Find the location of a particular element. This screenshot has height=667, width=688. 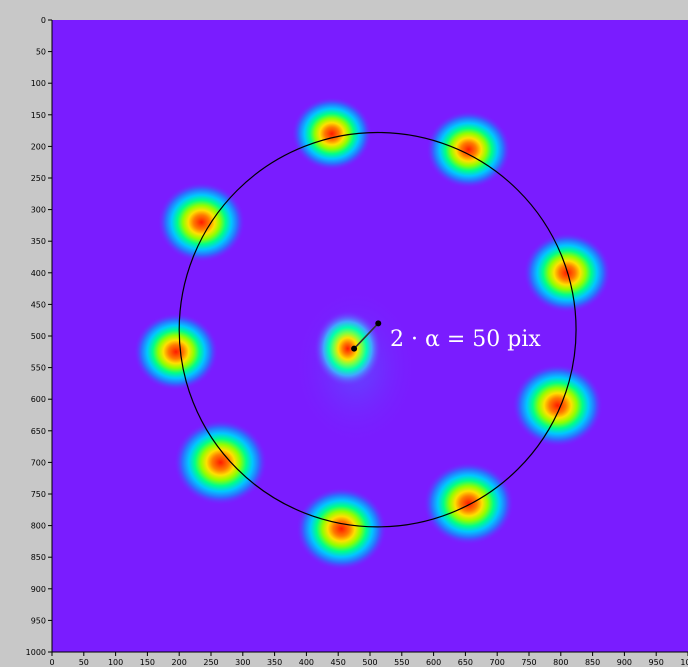

y-tick-label: 500 is located at coordinates (38, 336).